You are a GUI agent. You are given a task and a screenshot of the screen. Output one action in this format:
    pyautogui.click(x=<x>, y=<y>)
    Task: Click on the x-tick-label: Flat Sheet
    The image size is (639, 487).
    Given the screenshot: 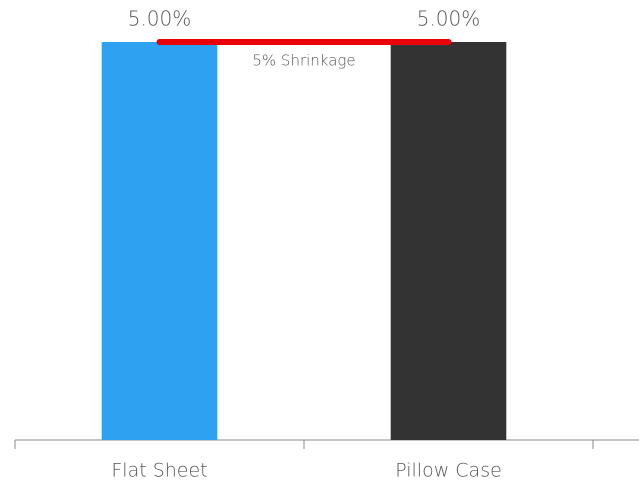 What is the action you would take?
    pyautogui.click(x=159, y=471)
    